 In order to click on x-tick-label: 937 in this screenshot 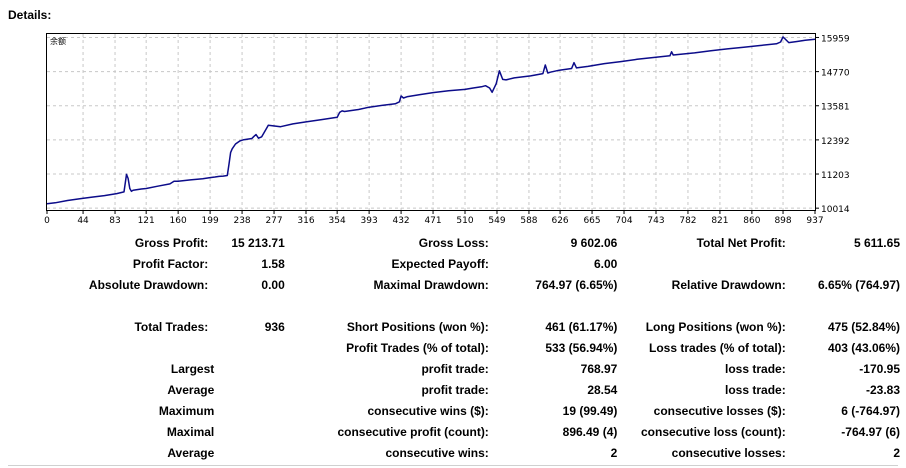, I will do `click(814, 221)`.